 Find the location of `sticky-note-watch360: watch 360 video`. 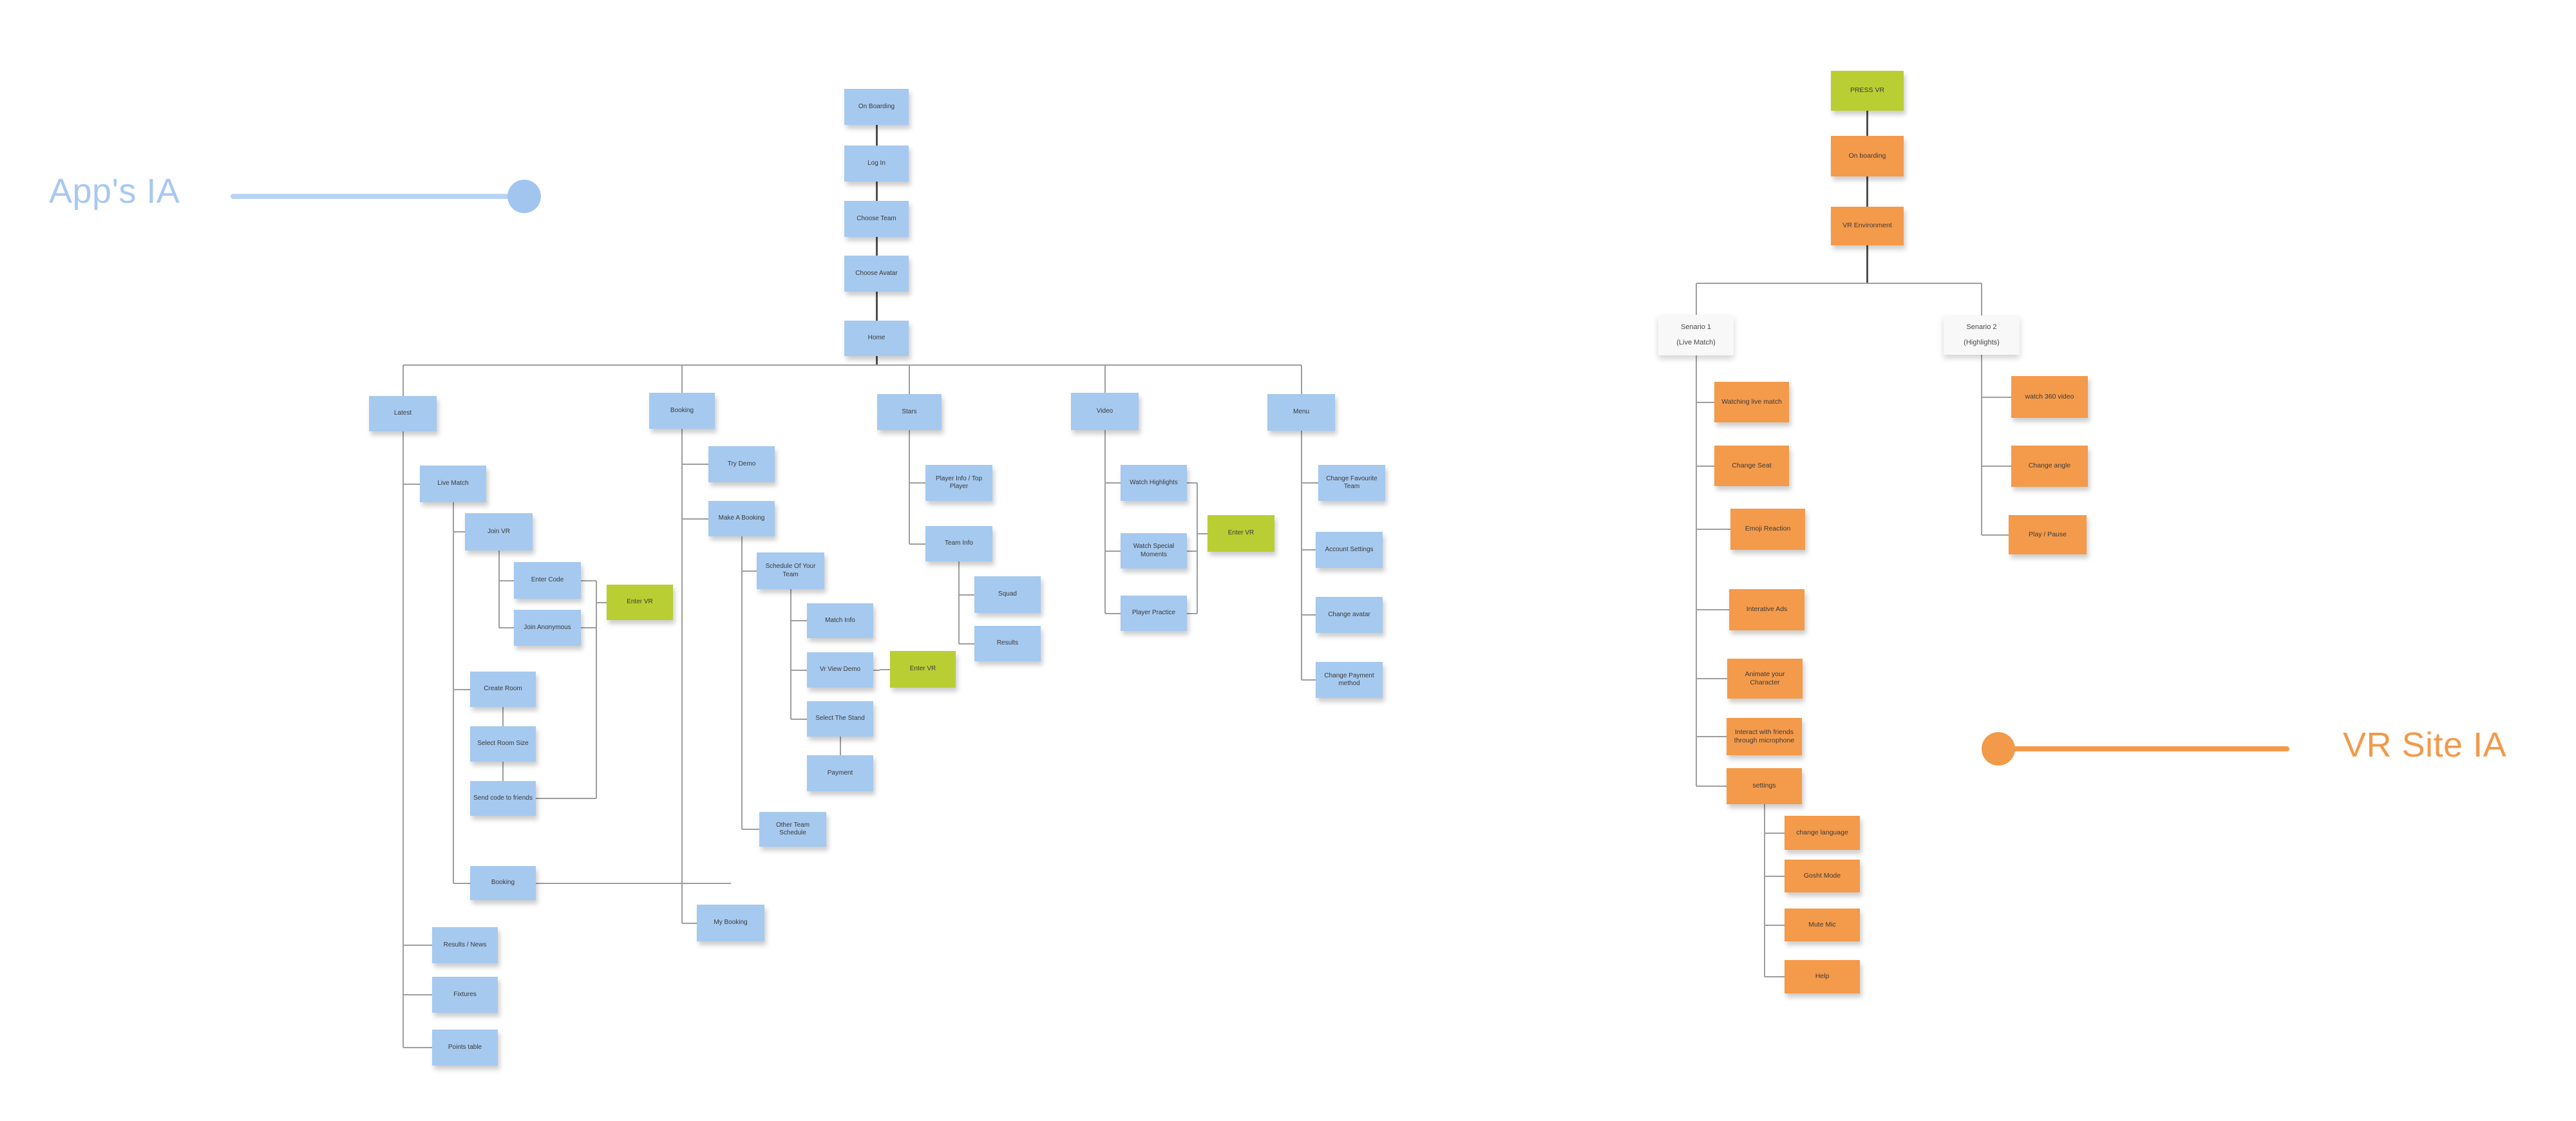

sticky-note-watch360: watch 360 video is located at coordinates (2049, 397).